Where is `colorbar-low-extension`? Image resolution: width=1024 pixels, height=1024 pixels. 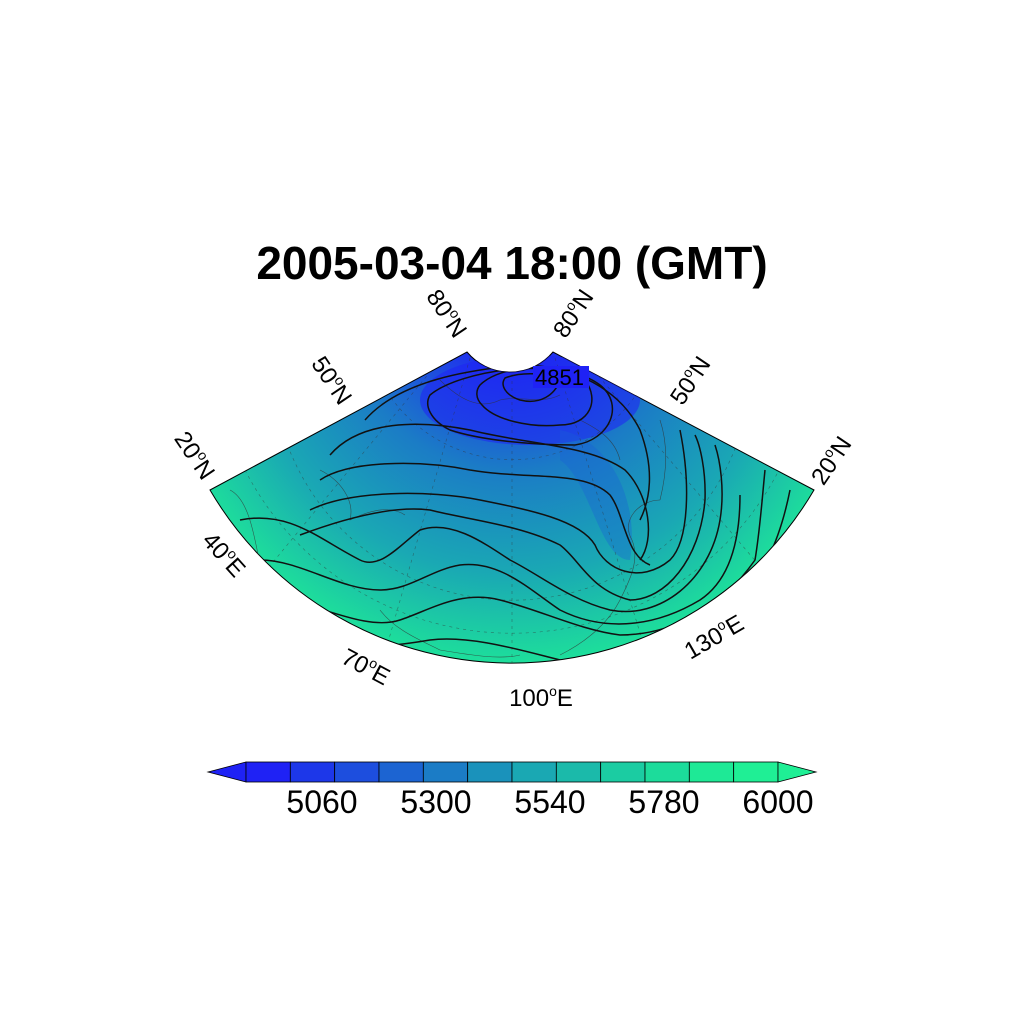 colorbar-low-extension is located at coordinates (226, 772).